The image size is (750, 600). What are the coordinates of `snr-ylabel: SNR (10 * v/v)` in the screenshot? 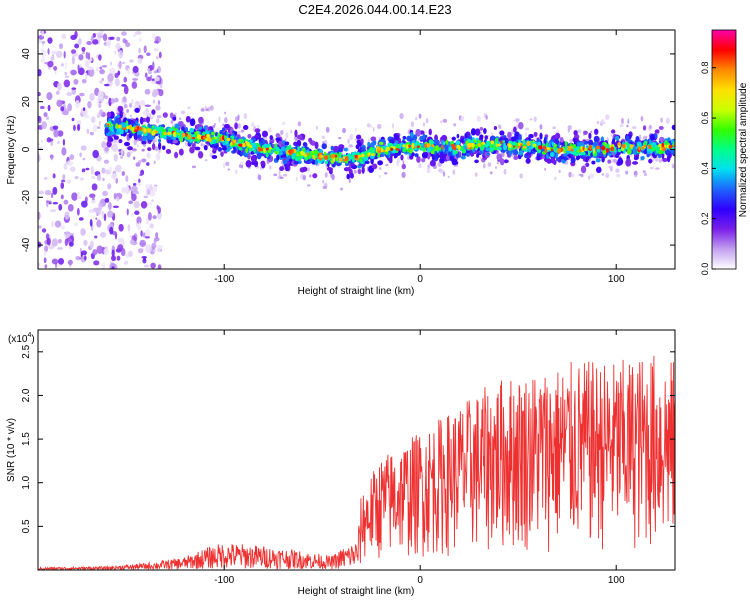 It's located at (11, 450).